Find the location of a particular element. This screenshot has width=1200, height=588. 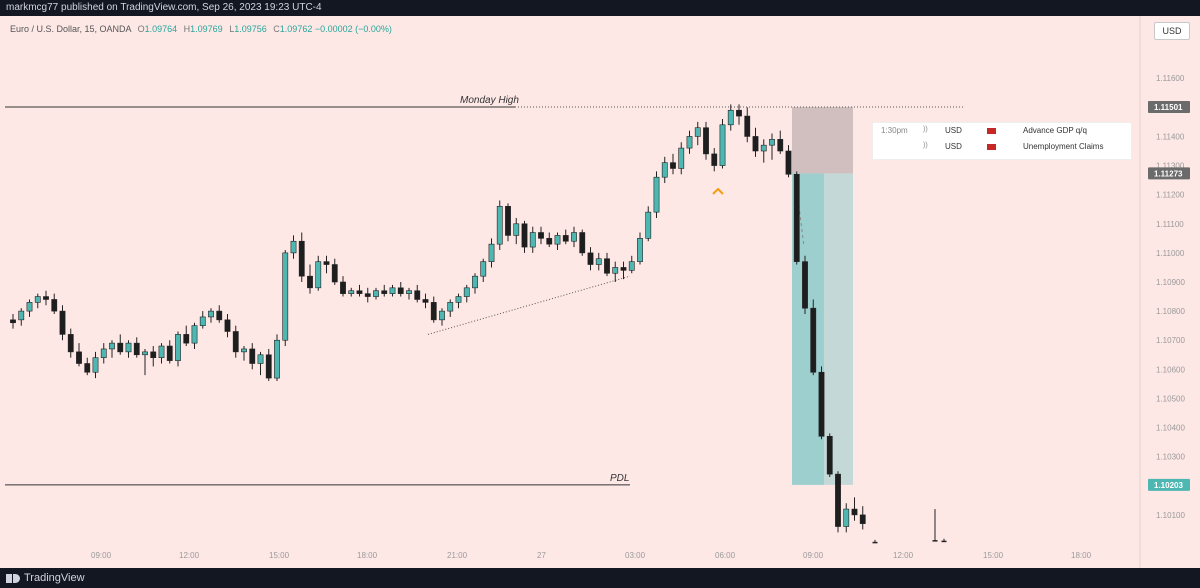

us-flag-icon is located at coordinates (991, 131).